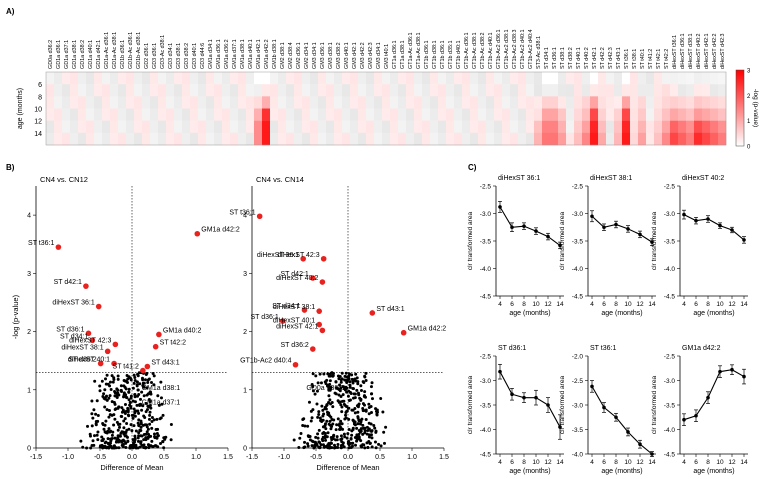 This screenshot has width=759, height=479. What do you see at coordinates (571, 58) in the screenshot?
I see `heatmap-column-label: ST d38:2` at bounding box center [571, 58].